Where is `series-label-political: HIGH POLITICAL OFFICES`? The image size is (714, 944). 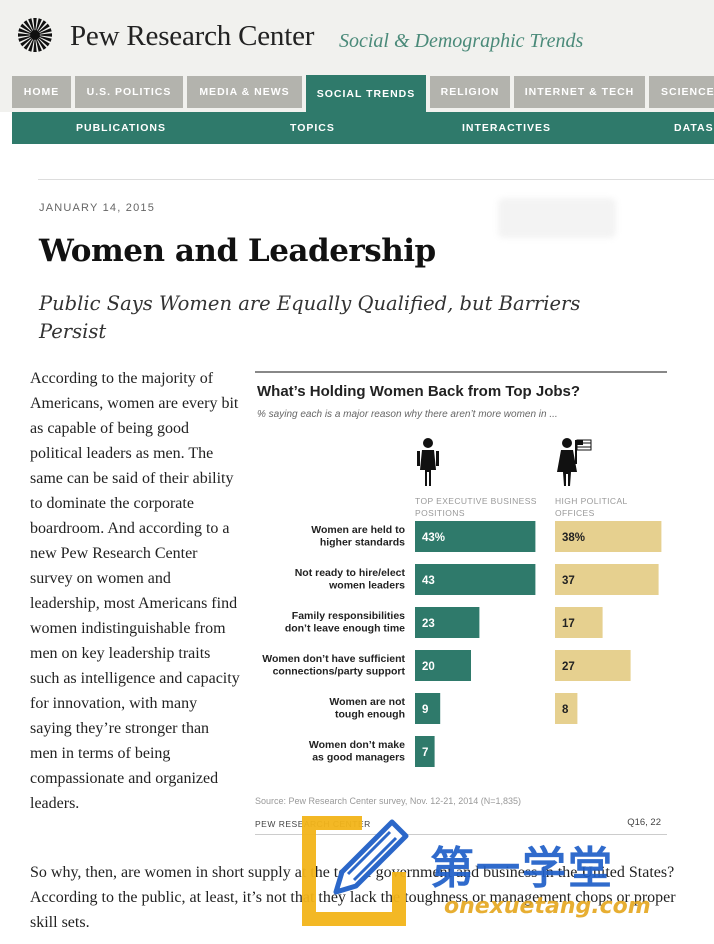
series-label-political: HIGH POLITICAL OFFICES is located at coordinates (591, 507).